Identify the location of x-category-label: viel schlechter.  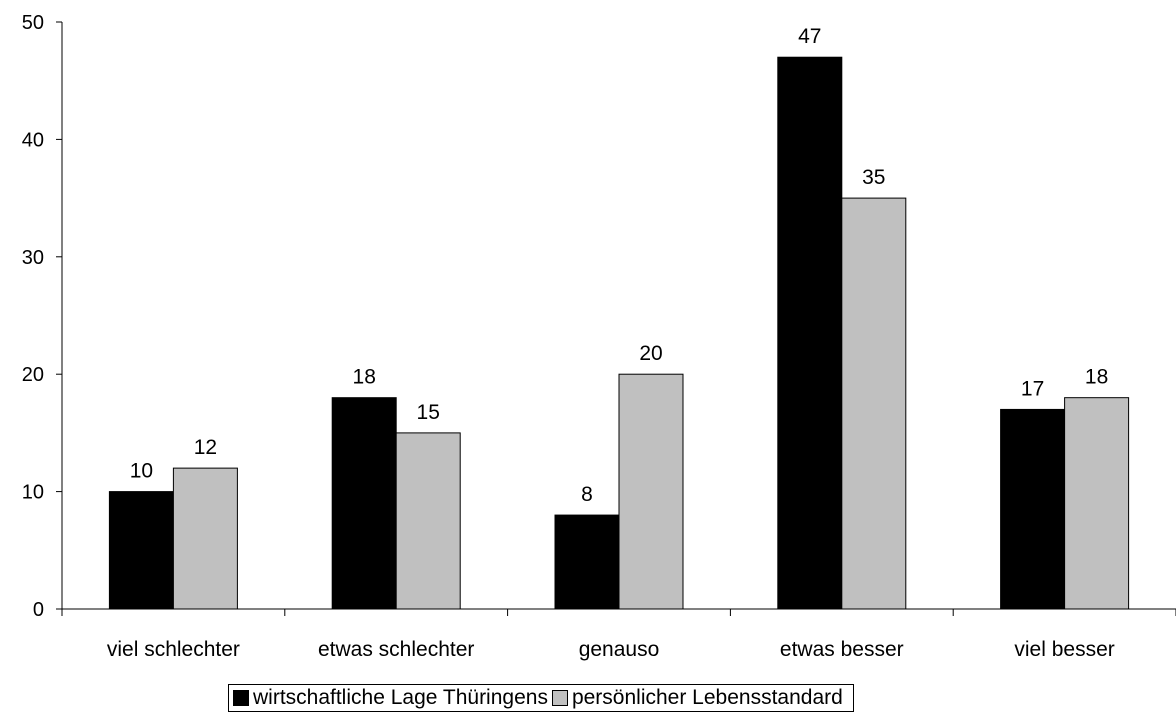
(173, 649).